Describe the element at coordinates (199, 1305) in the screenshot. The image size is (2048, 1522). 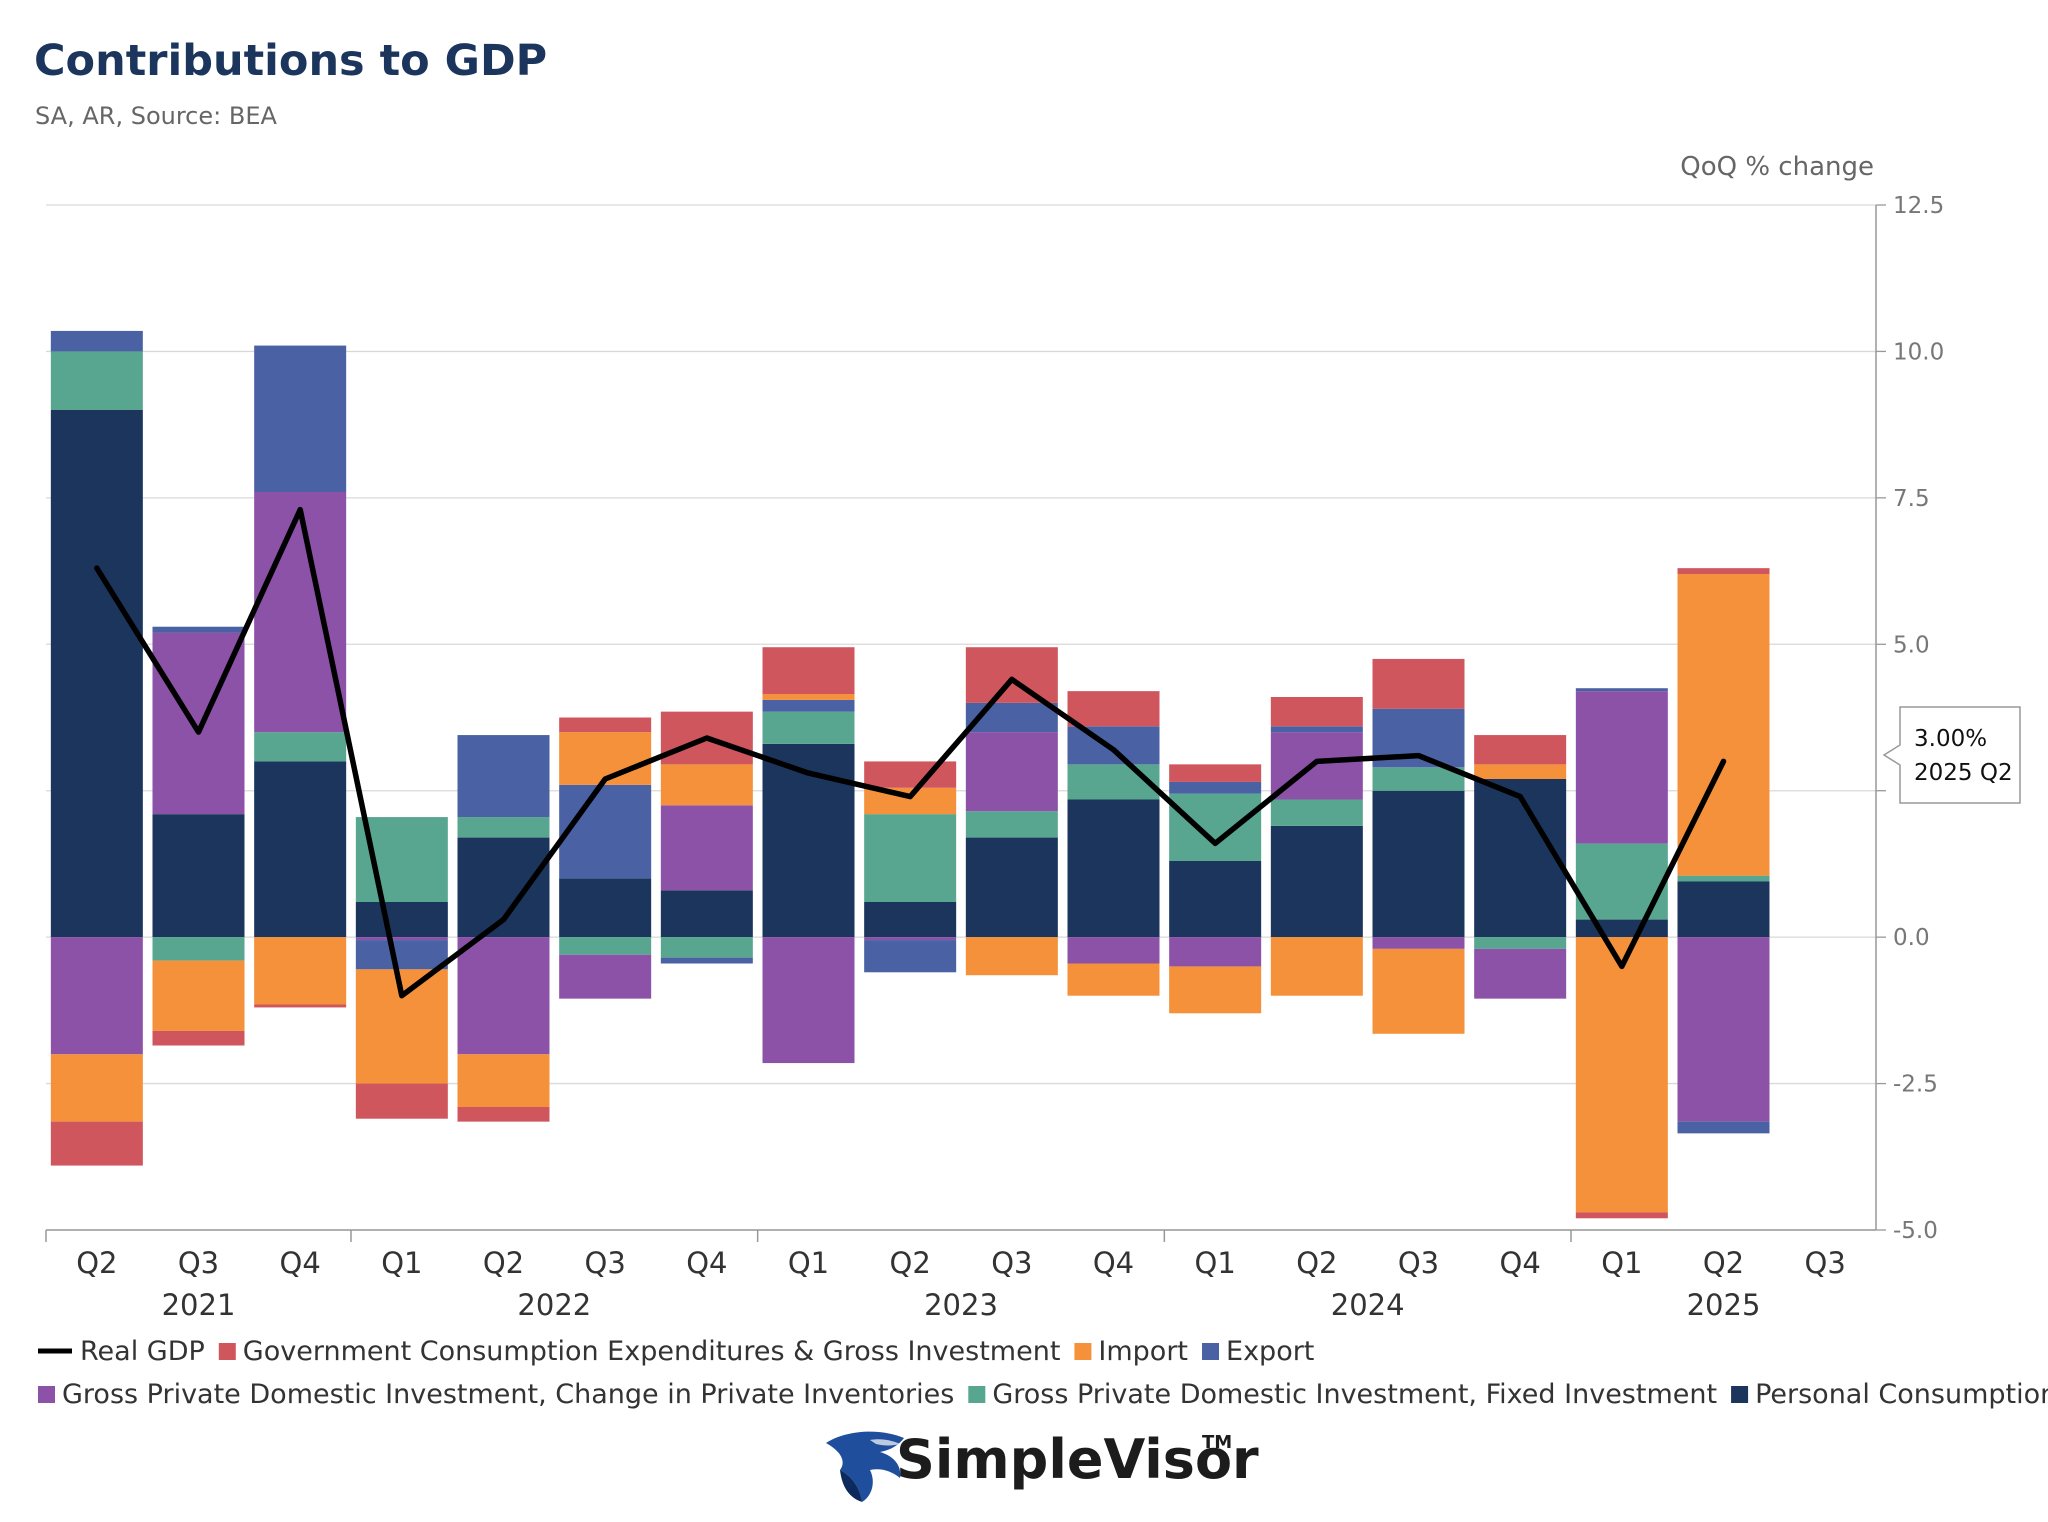
I see `x-year-label: 2021` at that location.